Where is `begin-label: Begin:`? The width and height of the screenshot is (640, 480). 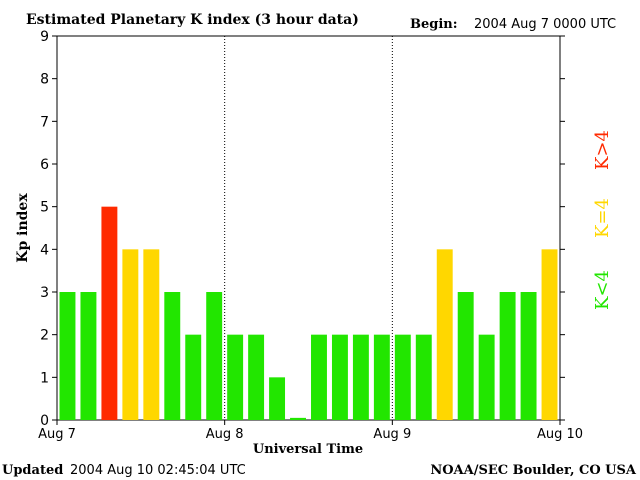
begin-label: Begin: is located at coordinates (434, 24).